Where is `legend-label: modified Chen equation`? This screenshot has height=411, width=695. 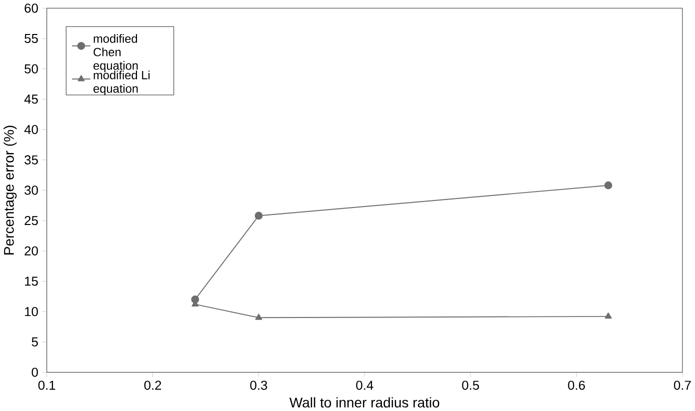 legend-label: modified Chen equation is located at coordinates (116, 53).